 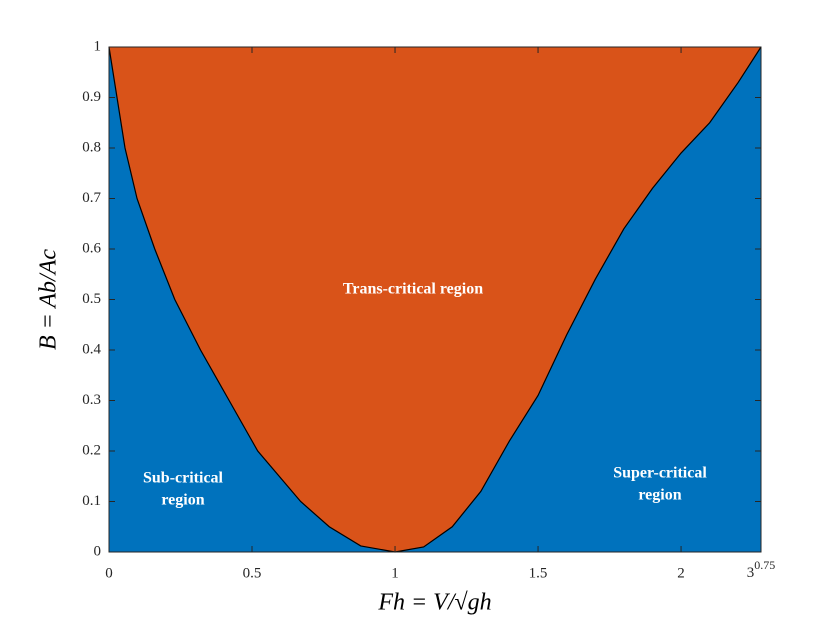 I want to click on y-tick-label: 0.3, so click(x=91, y=400).